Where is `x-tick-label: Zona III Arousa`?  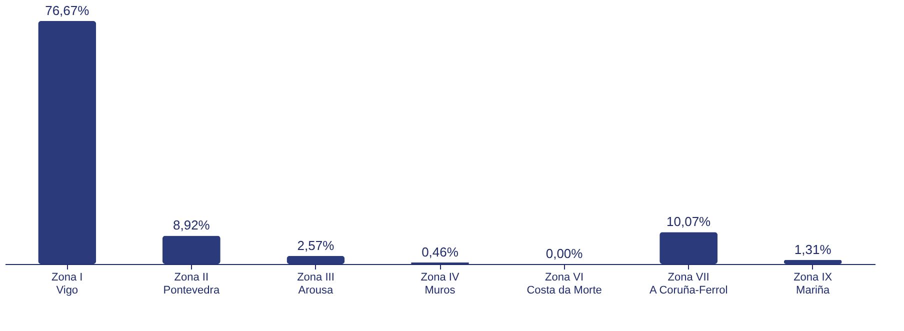
x-tick-label: Zona III Arousa is located at coordinates (315, 284).